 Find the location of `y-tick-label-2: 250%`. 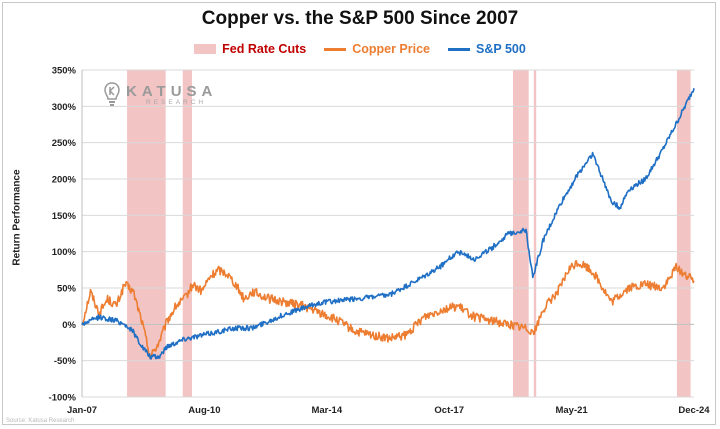

y-tick-label-2: 250% is located at coordinates (64, 143).